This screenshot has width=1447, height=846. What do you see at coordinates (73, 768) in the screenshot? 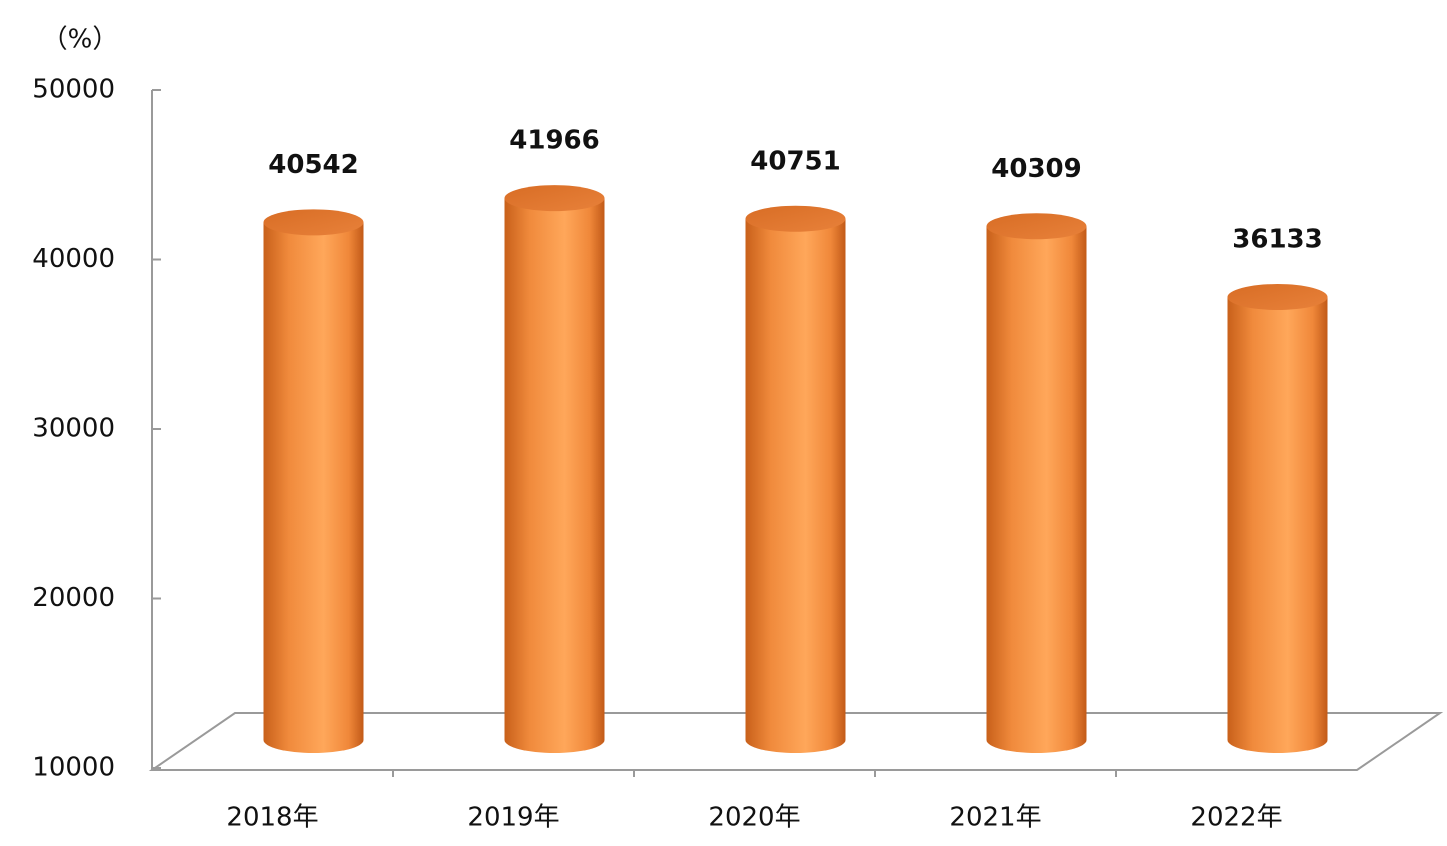
I see `y-tick-label: 10000` at bounding box center [73, 768].